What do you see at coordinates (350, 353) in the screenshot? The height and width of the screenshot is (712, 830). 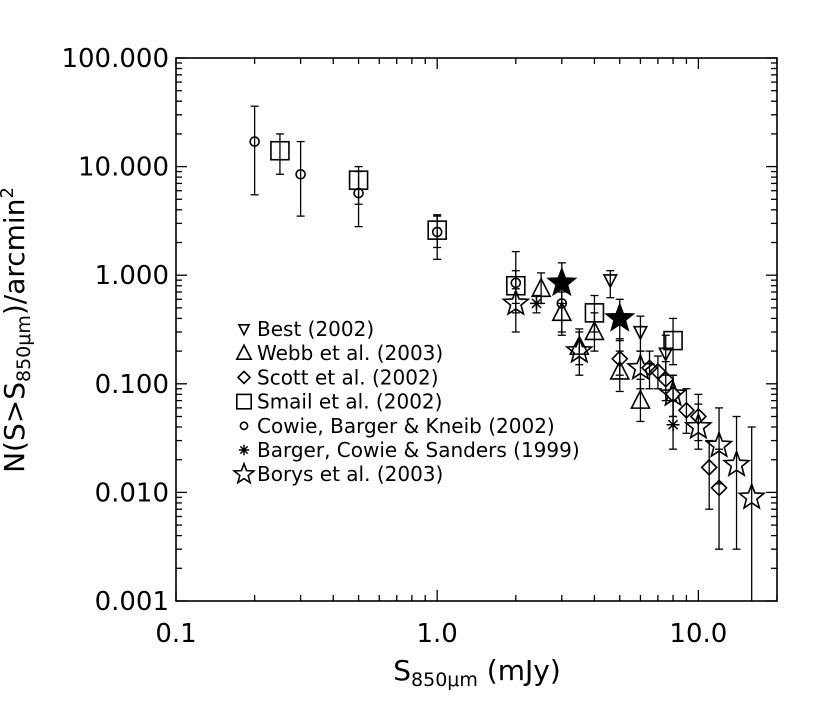 I see `legend-label: Webb et al. (2003)` at bounding box center [350, 353].